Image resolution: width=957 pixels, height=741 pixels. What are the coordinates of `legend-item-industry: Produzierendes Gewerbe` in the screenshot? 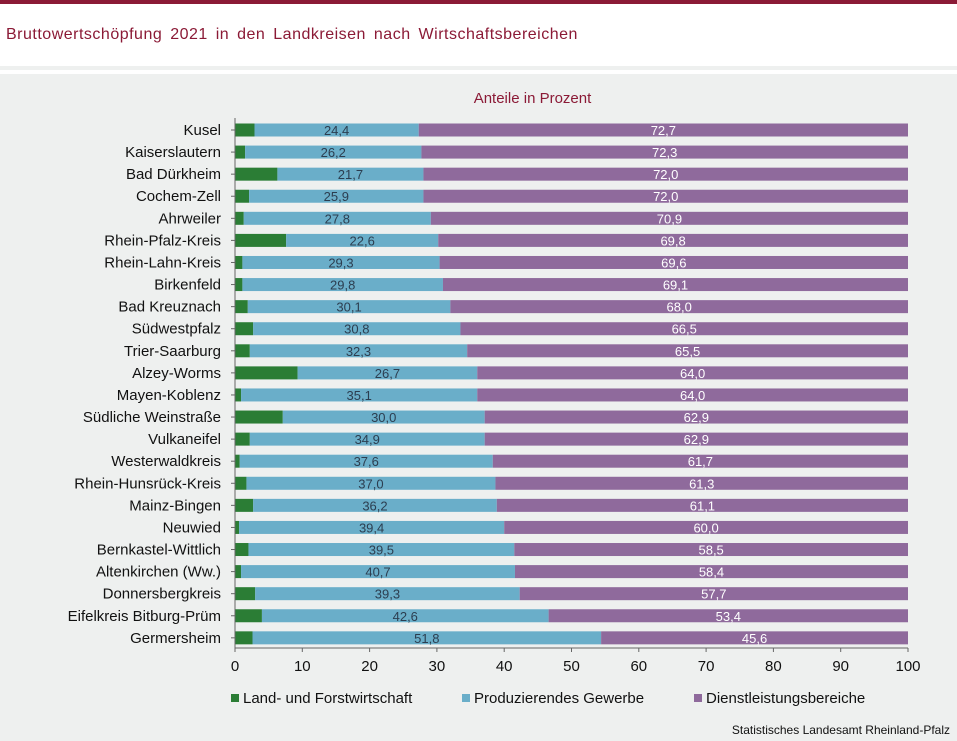 It's located at (553, 698).